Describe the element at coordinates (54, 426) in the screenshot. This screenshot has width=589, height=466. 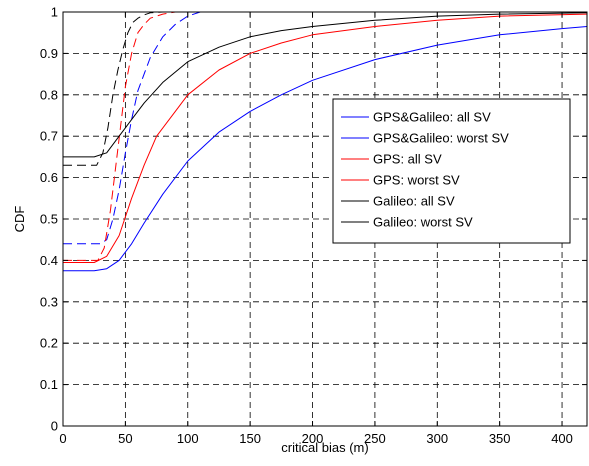
I see `y-tick-label: 0` at that location.